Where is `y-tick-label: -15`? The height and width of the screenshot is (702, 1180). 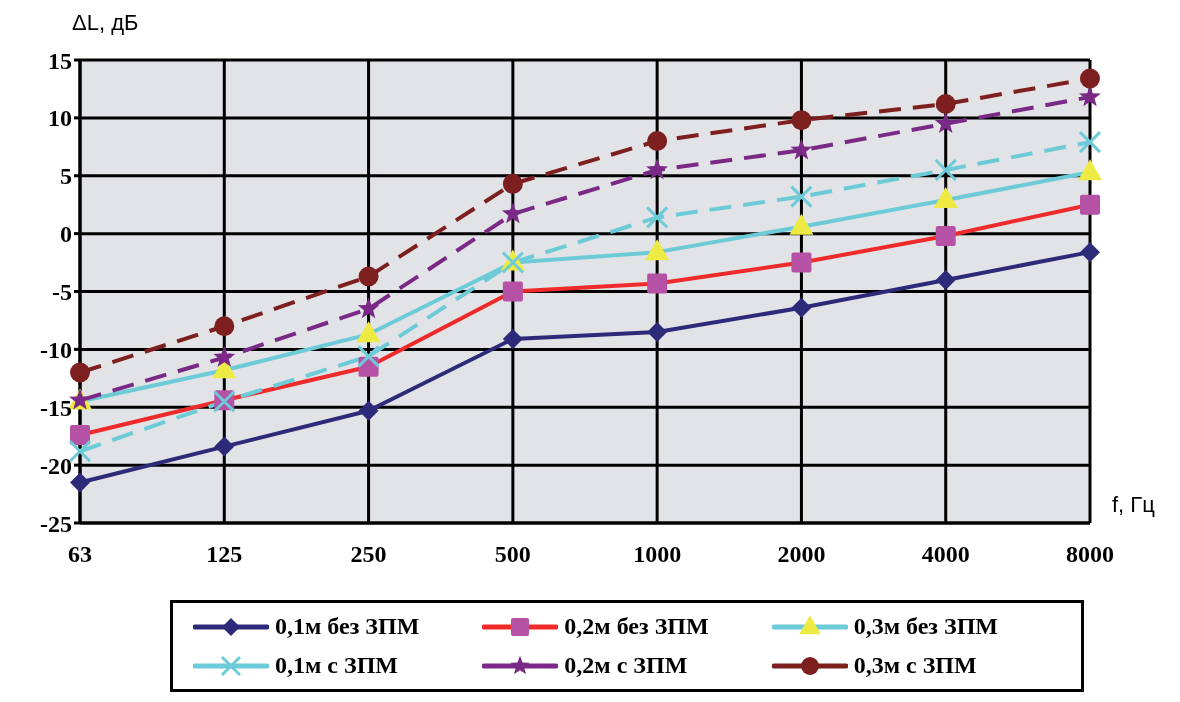
y-tick-label: -15 is located at coordinates (56, 407).